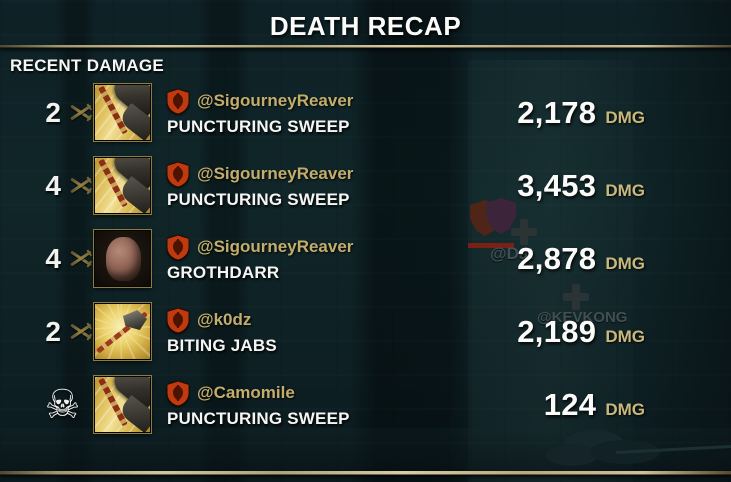 The image size is (731, 482). I want to click on background-floor, so click(365, 451).